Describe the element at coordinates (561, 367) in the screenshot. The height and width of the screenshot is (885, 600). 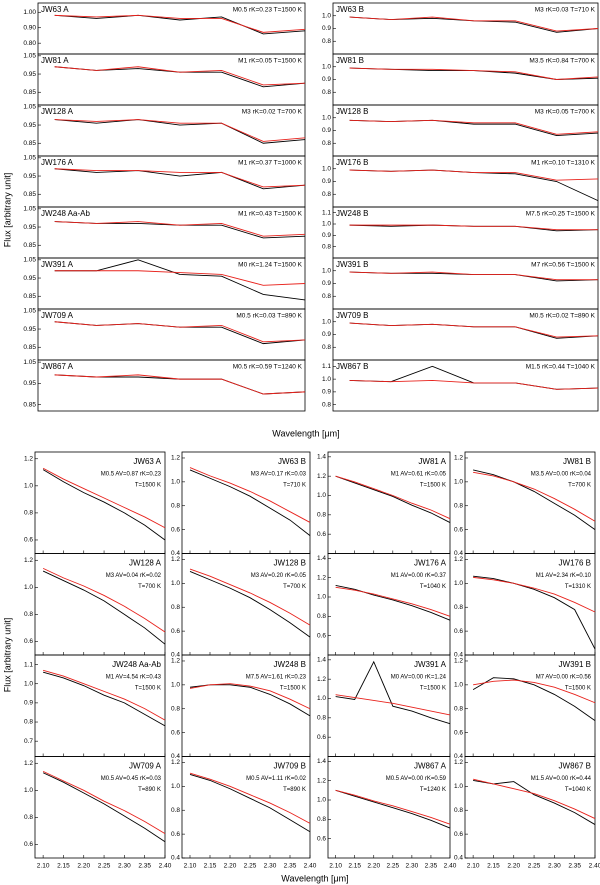
I see `panel-params: M1.5 rK=0.44 T=1040 K` at that location.